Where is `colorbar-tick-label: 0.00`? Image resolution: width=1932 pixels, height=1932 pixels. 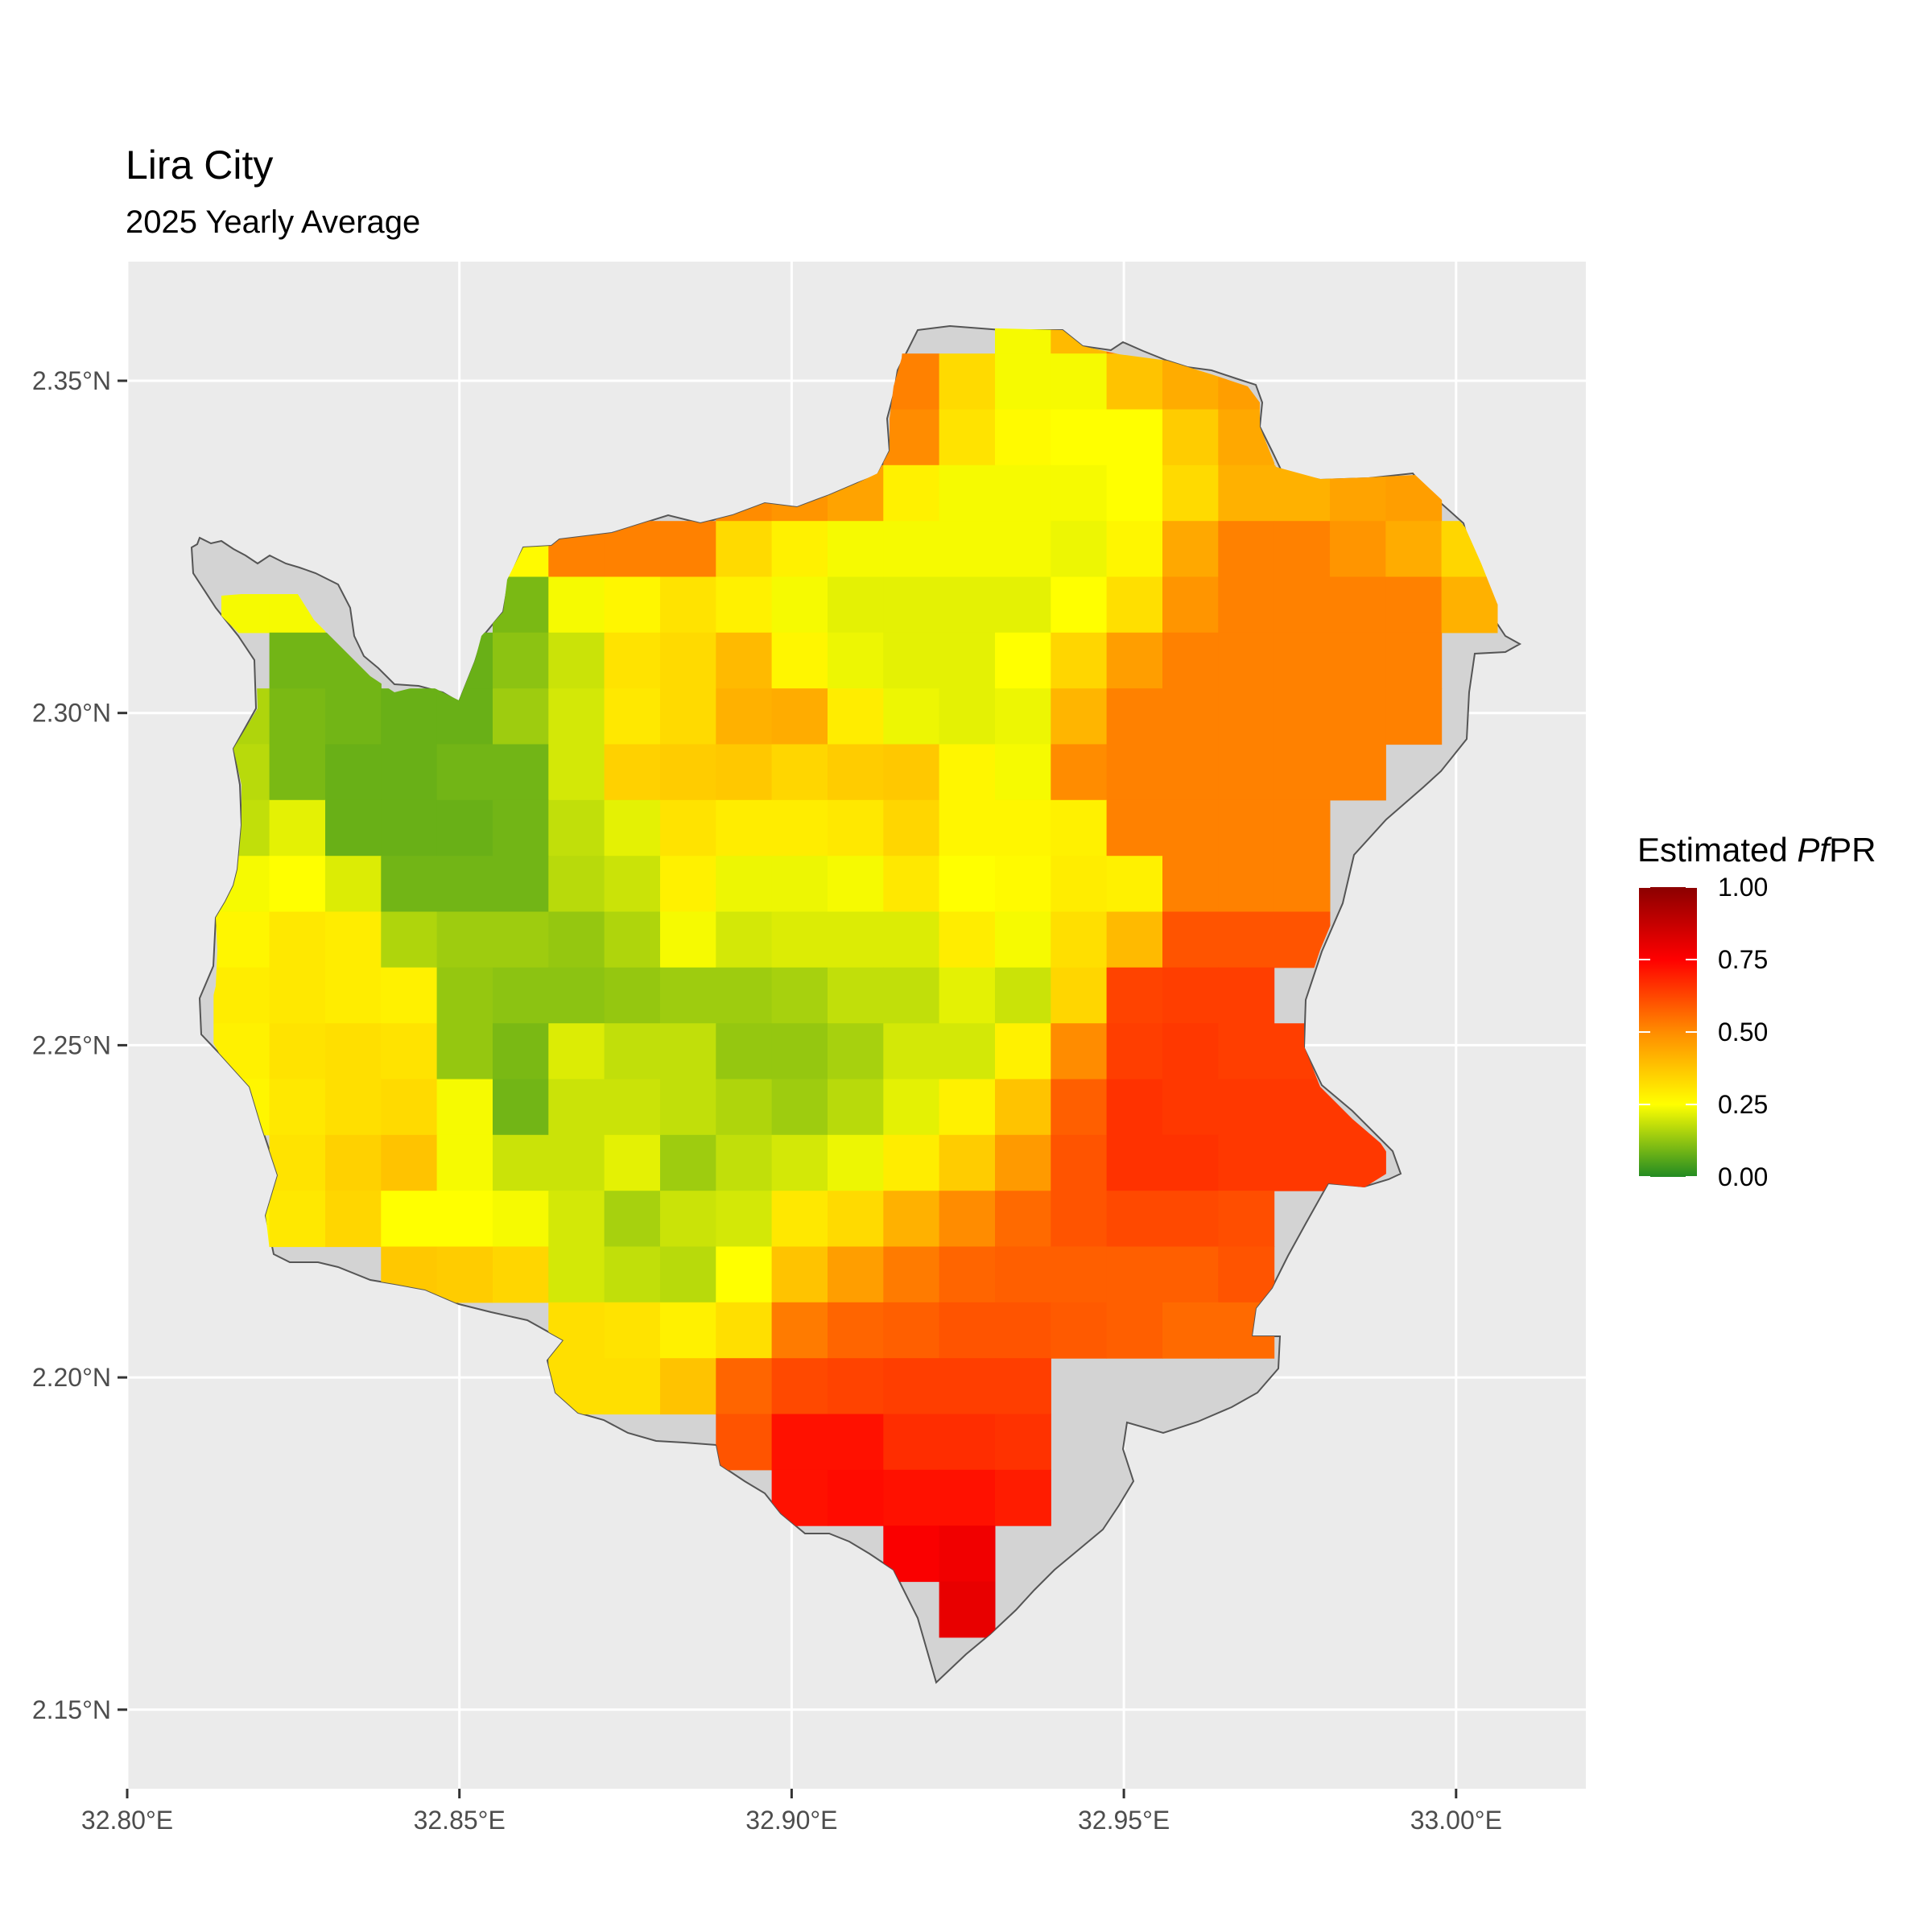 colorbar-tick-label: 0.00 is located at coordinates (1743, 1176).